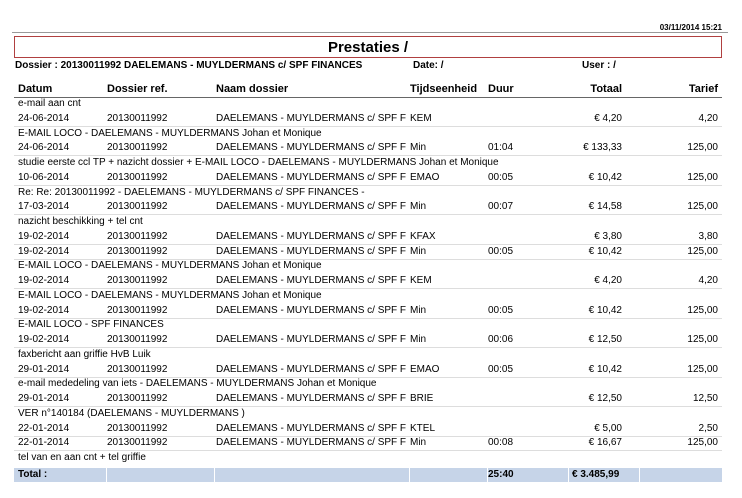  I want to click on table-cell: 4,20, so click(708, 118).